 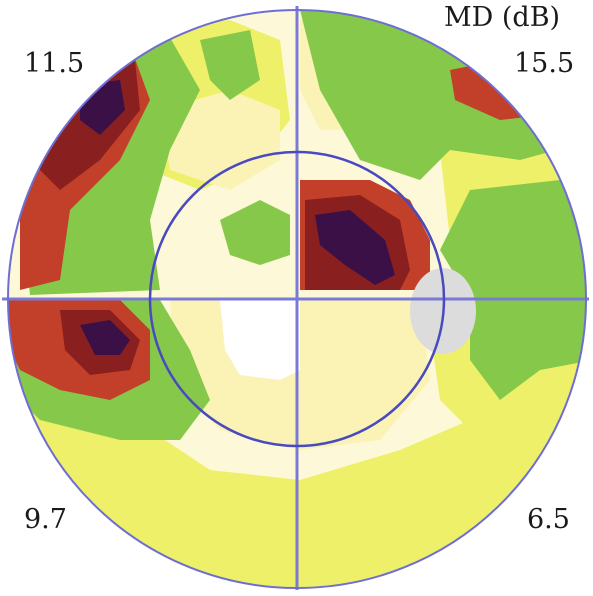 I want to click on light-zone-upper-mid, so click(x=220, y=140).